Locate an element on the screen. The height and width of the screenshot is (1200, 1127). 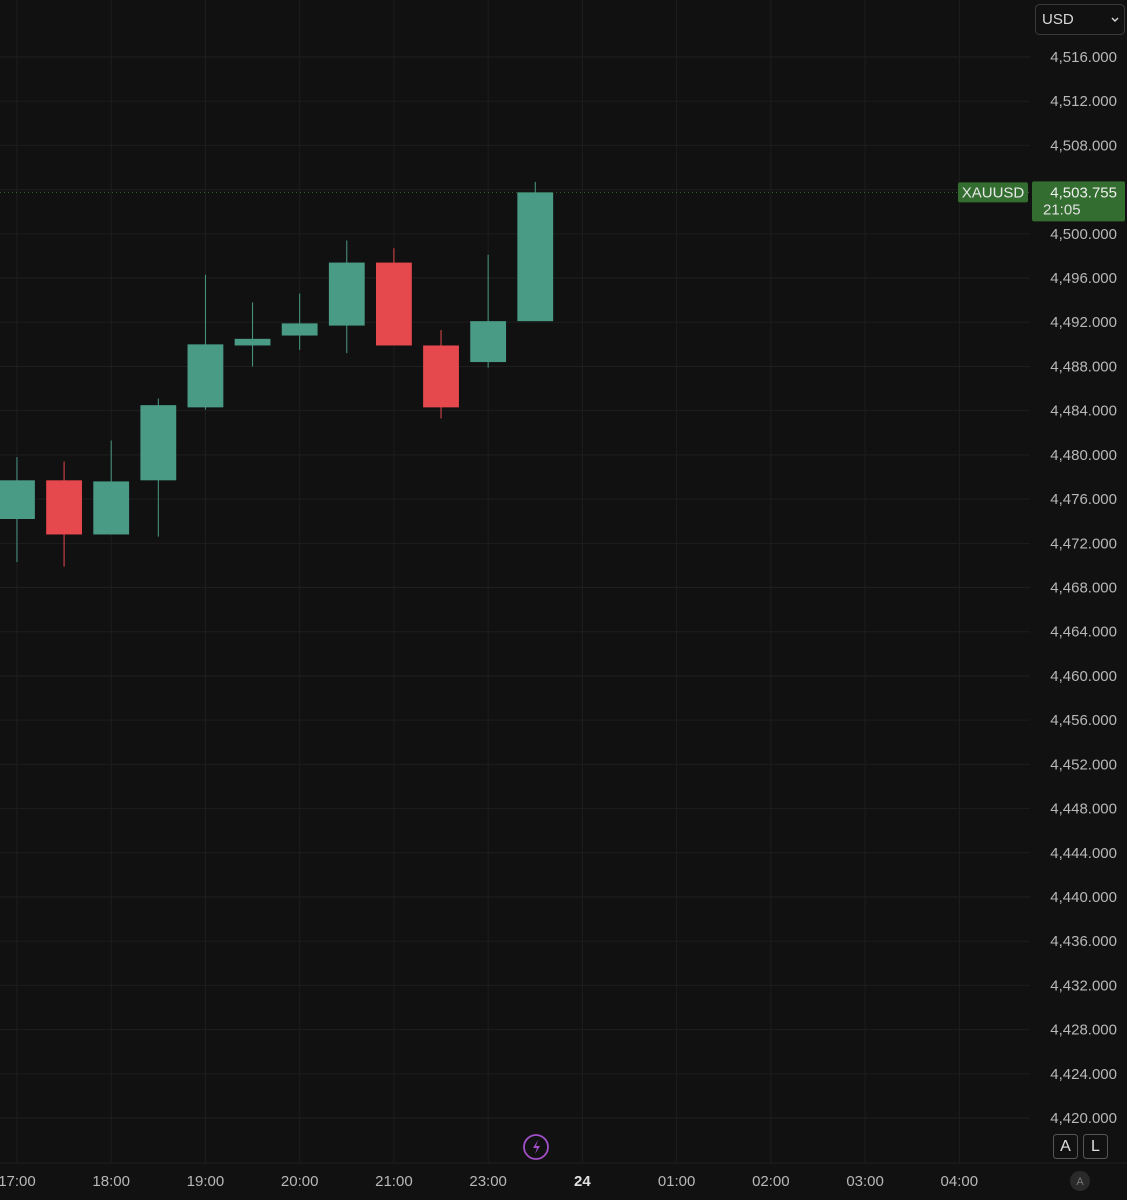
y-tick-label: 4,436.000 is located at coordinates (1083, 941).